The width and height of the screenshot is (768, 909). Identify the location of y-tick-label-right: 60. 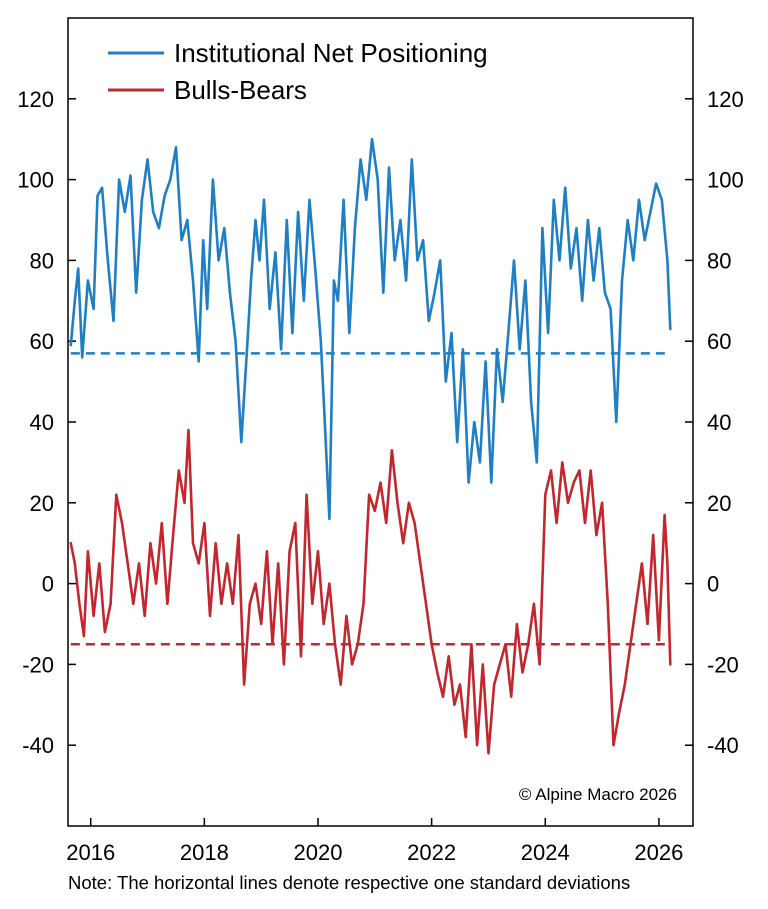
(719, 341).